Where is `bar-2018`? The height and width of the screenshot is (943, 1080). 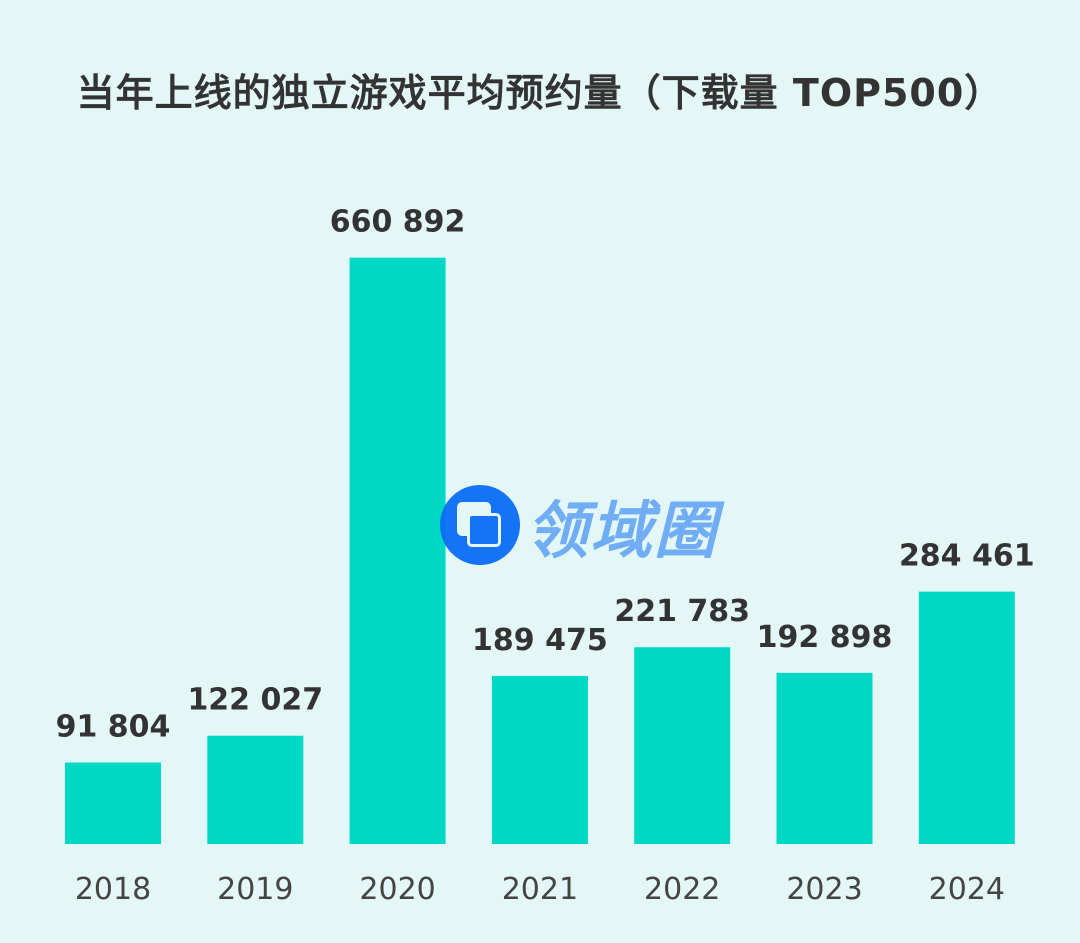
bar-2018 is located at coordinates (113, 803).